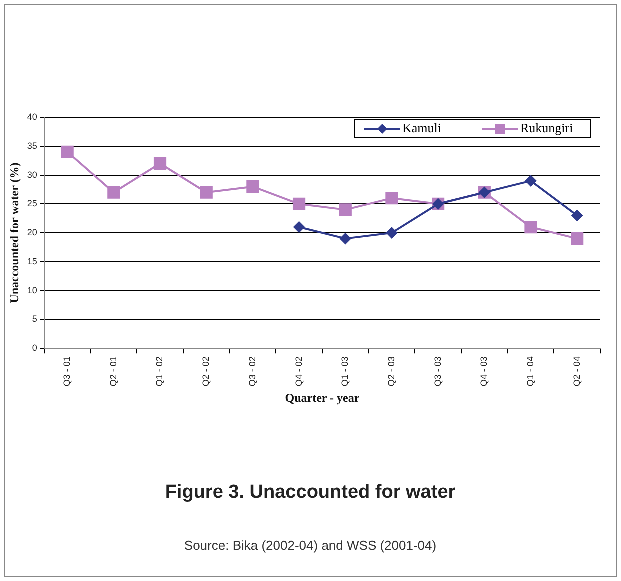 The height and width of the screenshot is (581, 621). Describe the element at coordinates (35, 348) in the screenshot. I see `y-tick-label: 0` at that location.